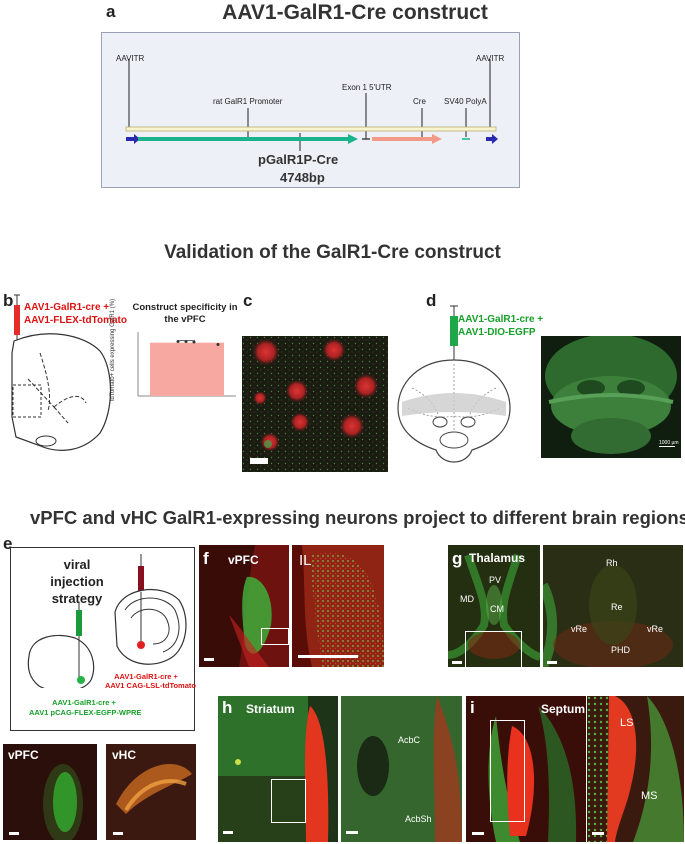 The width and height of the screenshot is (685, 844). Describe the element at coordinates (305, 560) in the screenshot. I see `panel-f-zoom-label: IL` at that location.